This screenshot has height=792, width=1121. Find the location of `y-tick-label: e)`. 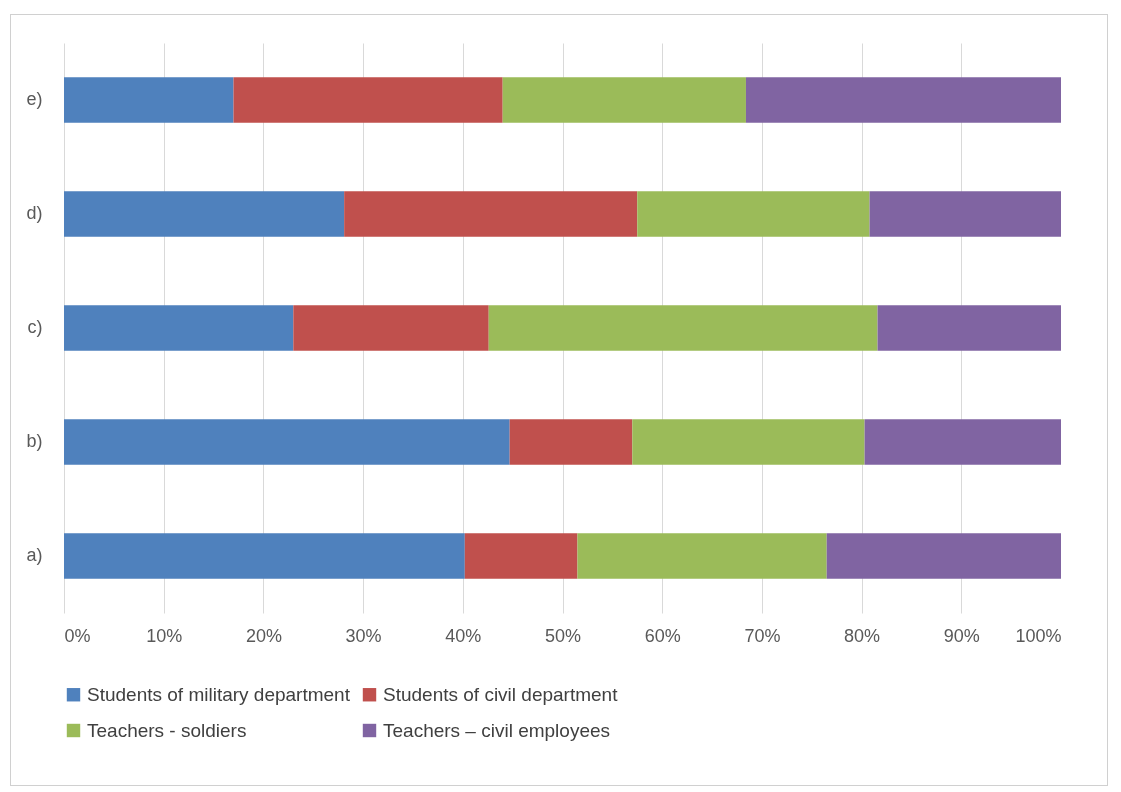

y-tick-label: e) is located at coordinates (34, 99).